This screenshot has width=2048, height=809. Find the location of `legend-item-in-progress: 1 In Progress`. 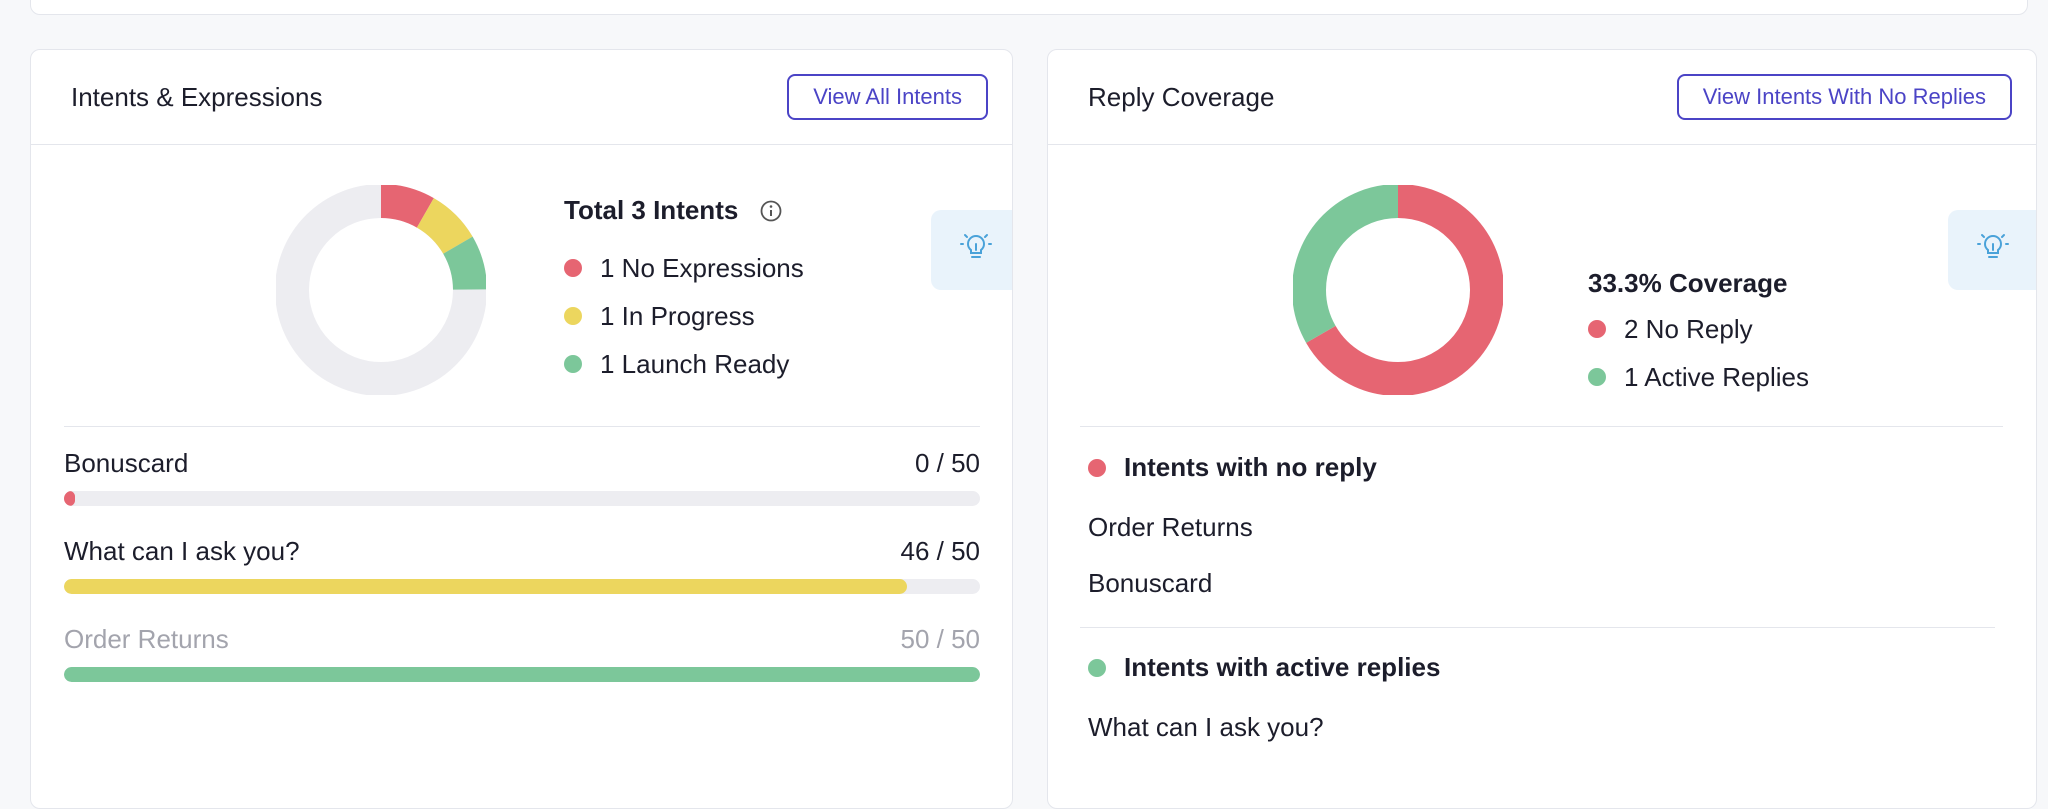

legend-item-in-progress: 1 In Progress is located at coordinates (684, 316).